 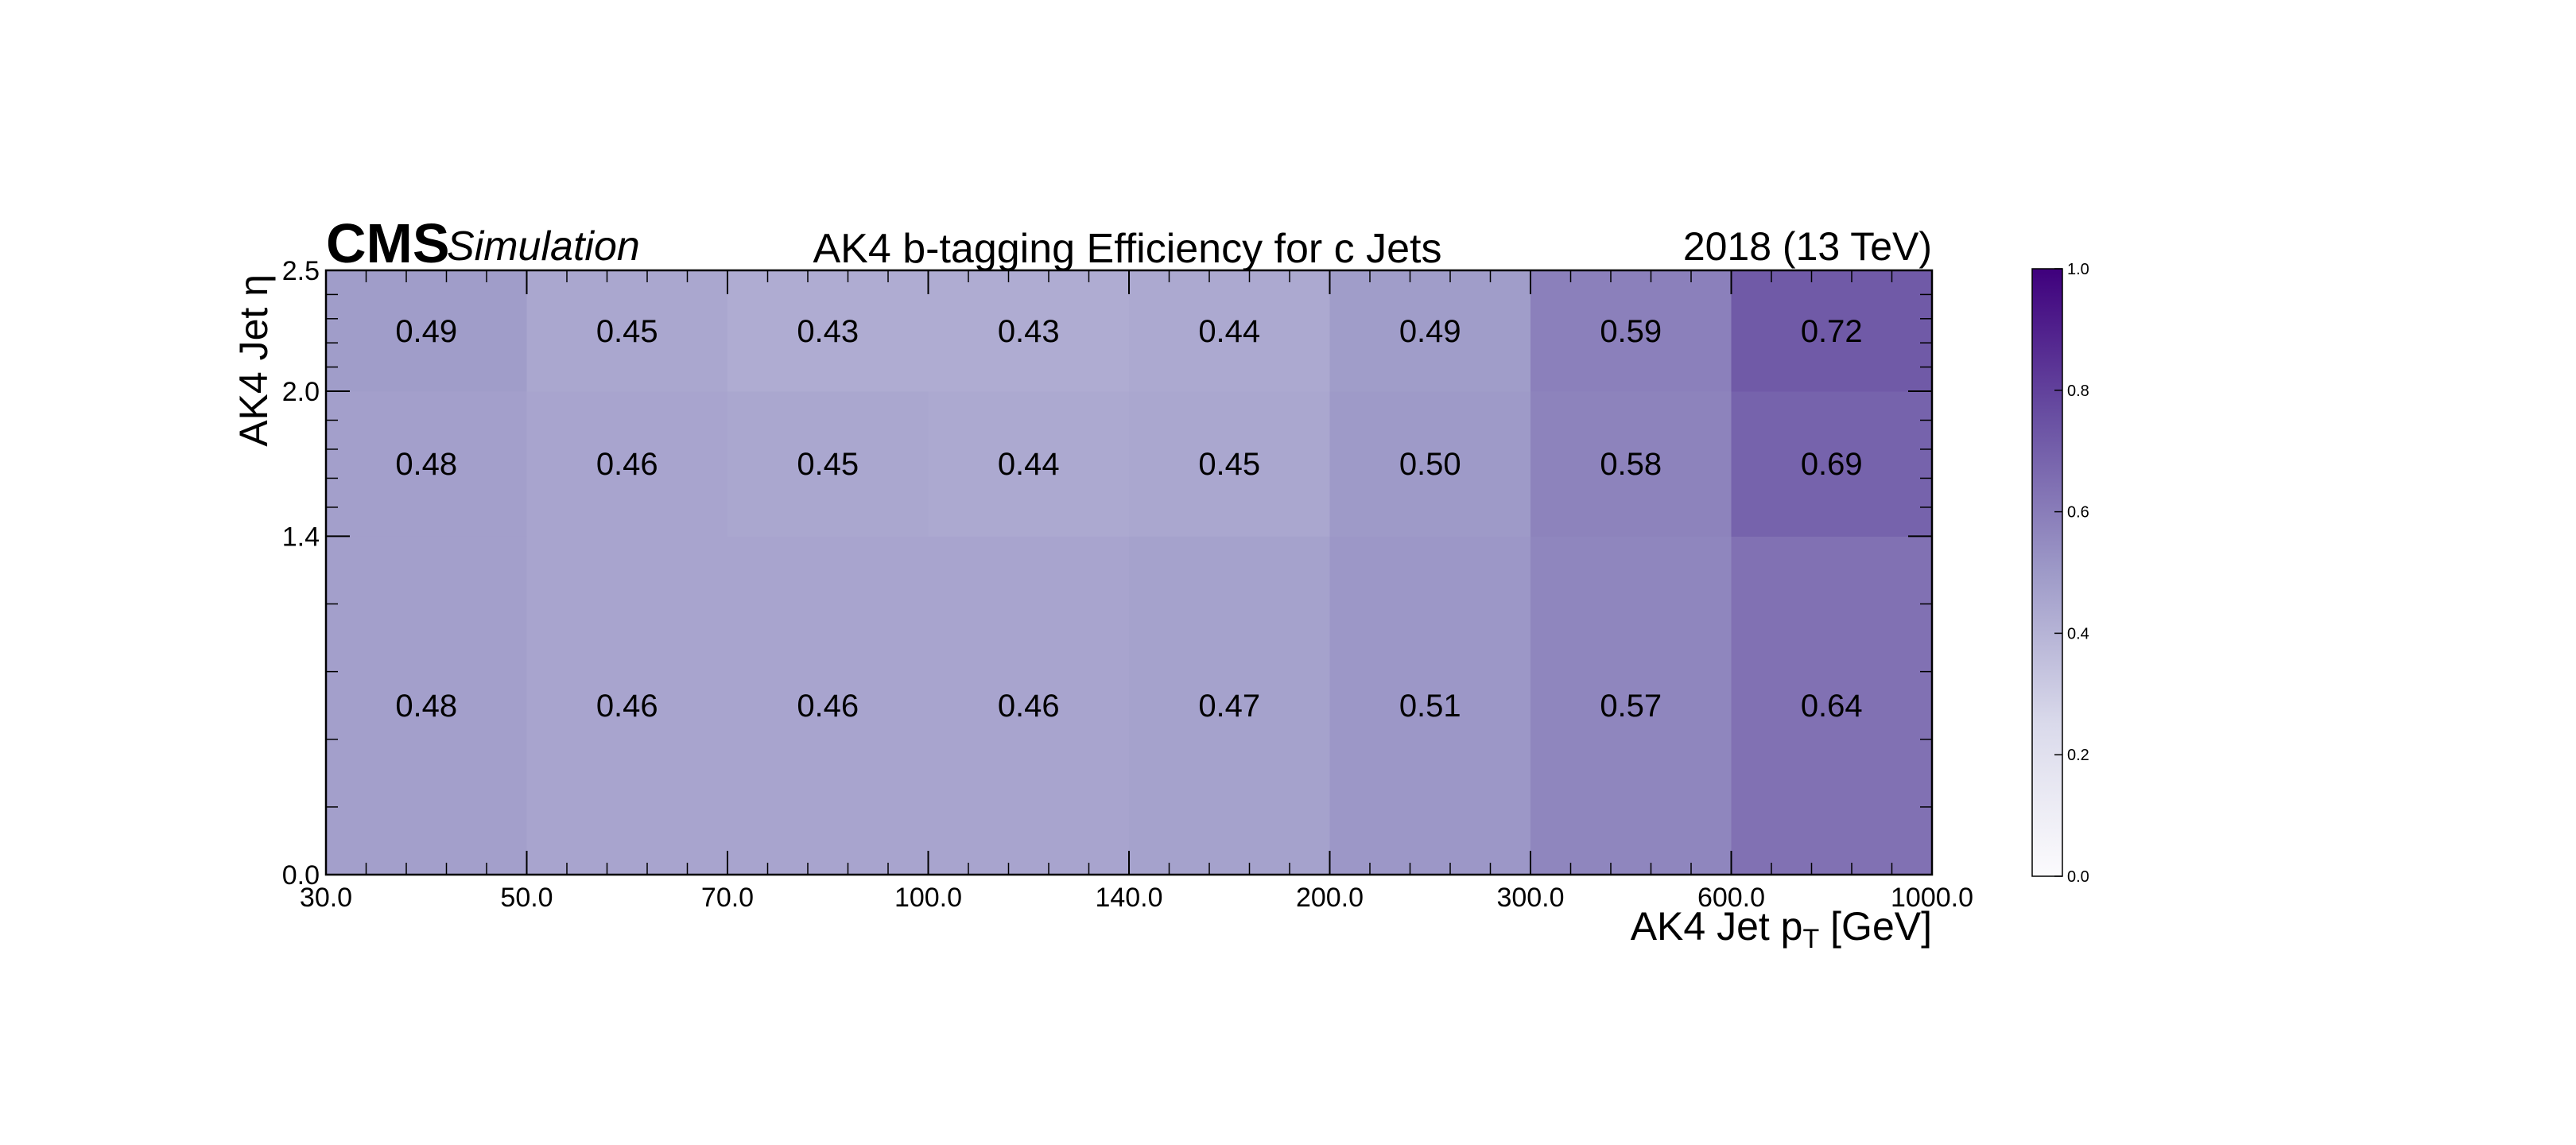 What do you see at coordinates (1128, 898) in the screenshot?
I see `x-tick-label: 140.0` at bounding box center [1128, 898].